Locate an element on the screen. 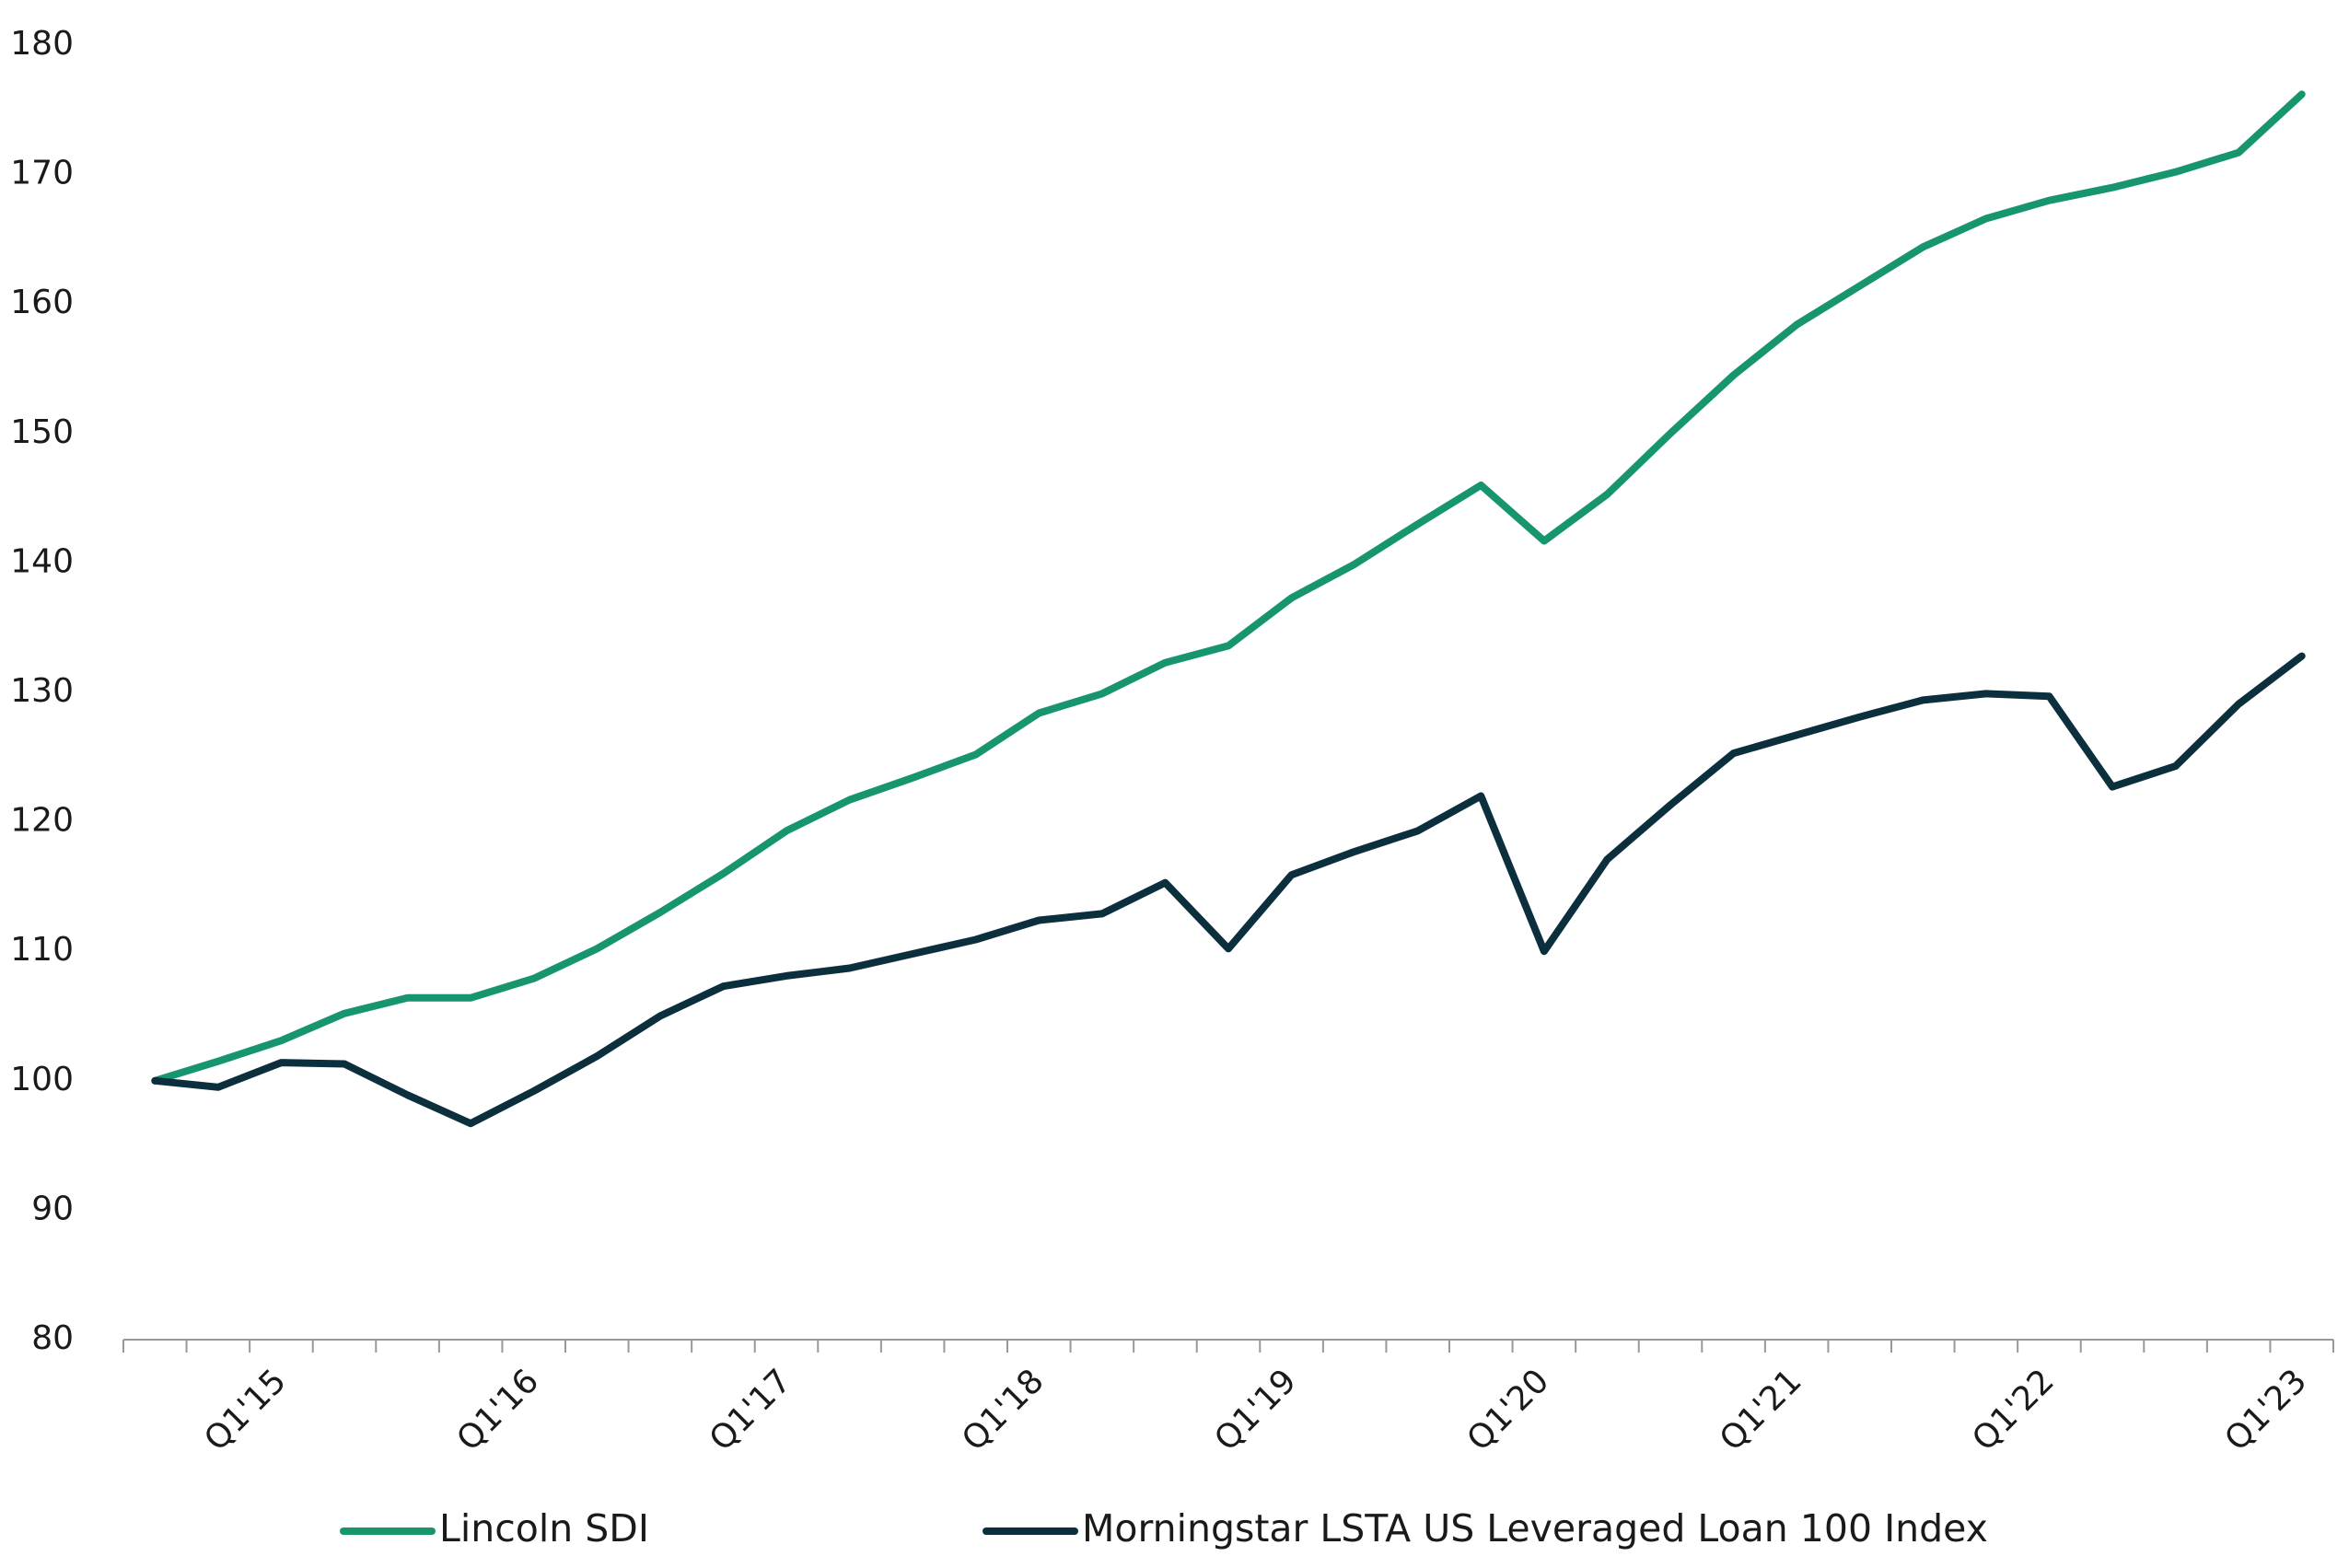 Image resolution: width=2349 pixels, height=1568 pixels. y-tick-label: 130 is located at coordinates (42, 691).